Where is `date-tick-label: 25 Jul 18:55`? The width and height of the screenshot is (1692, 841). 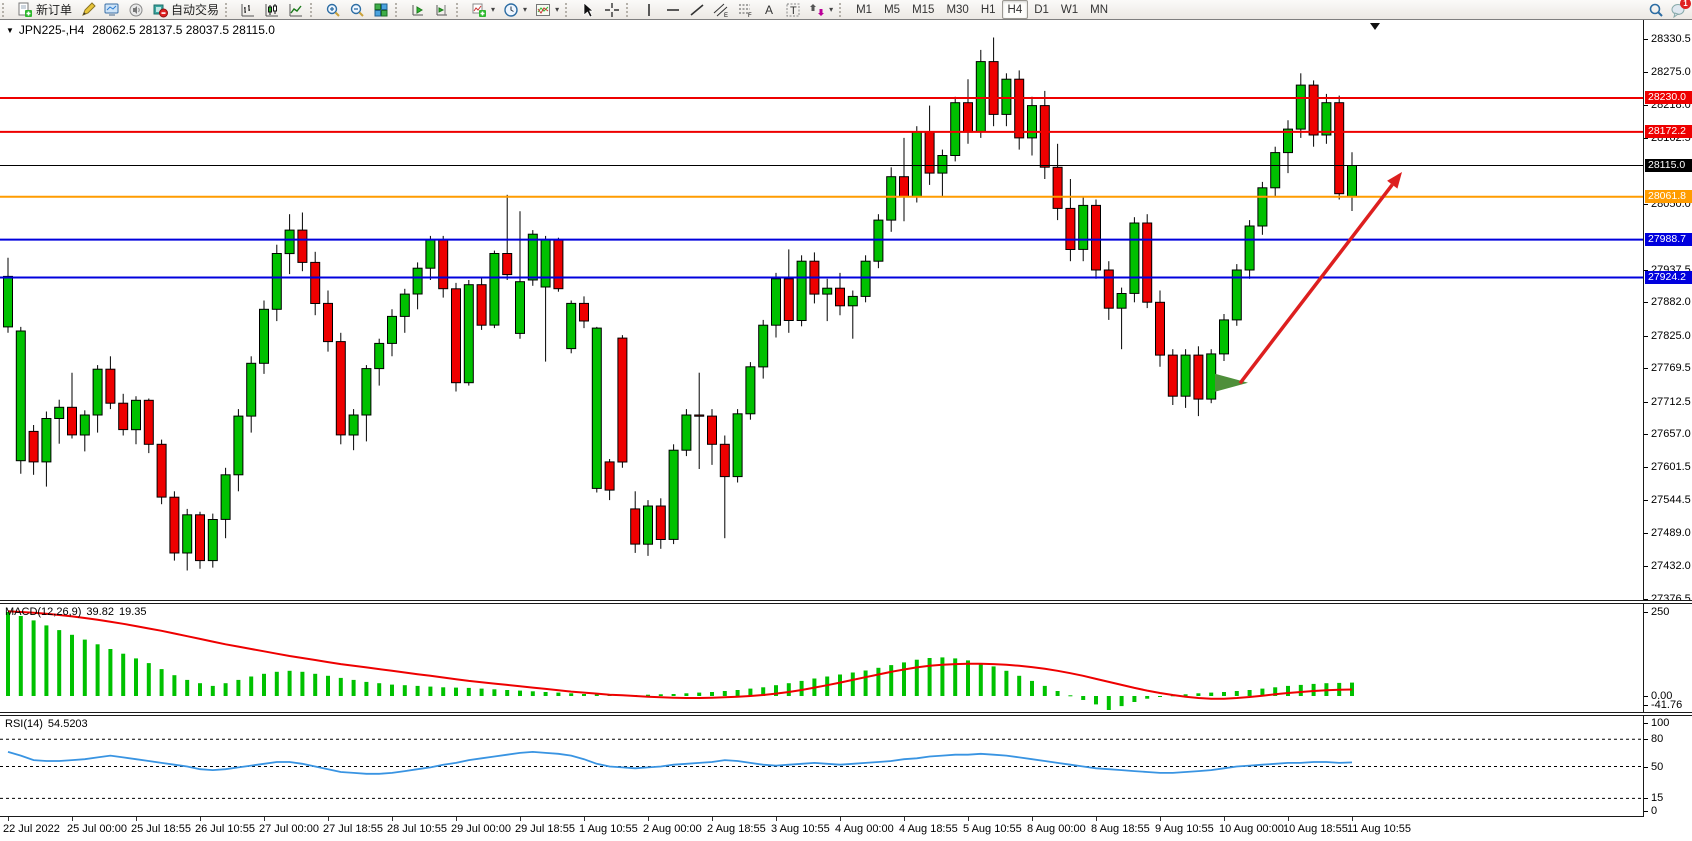
date-tick-label: 25 Jul 18:55 is located at coordinates (161, 829).